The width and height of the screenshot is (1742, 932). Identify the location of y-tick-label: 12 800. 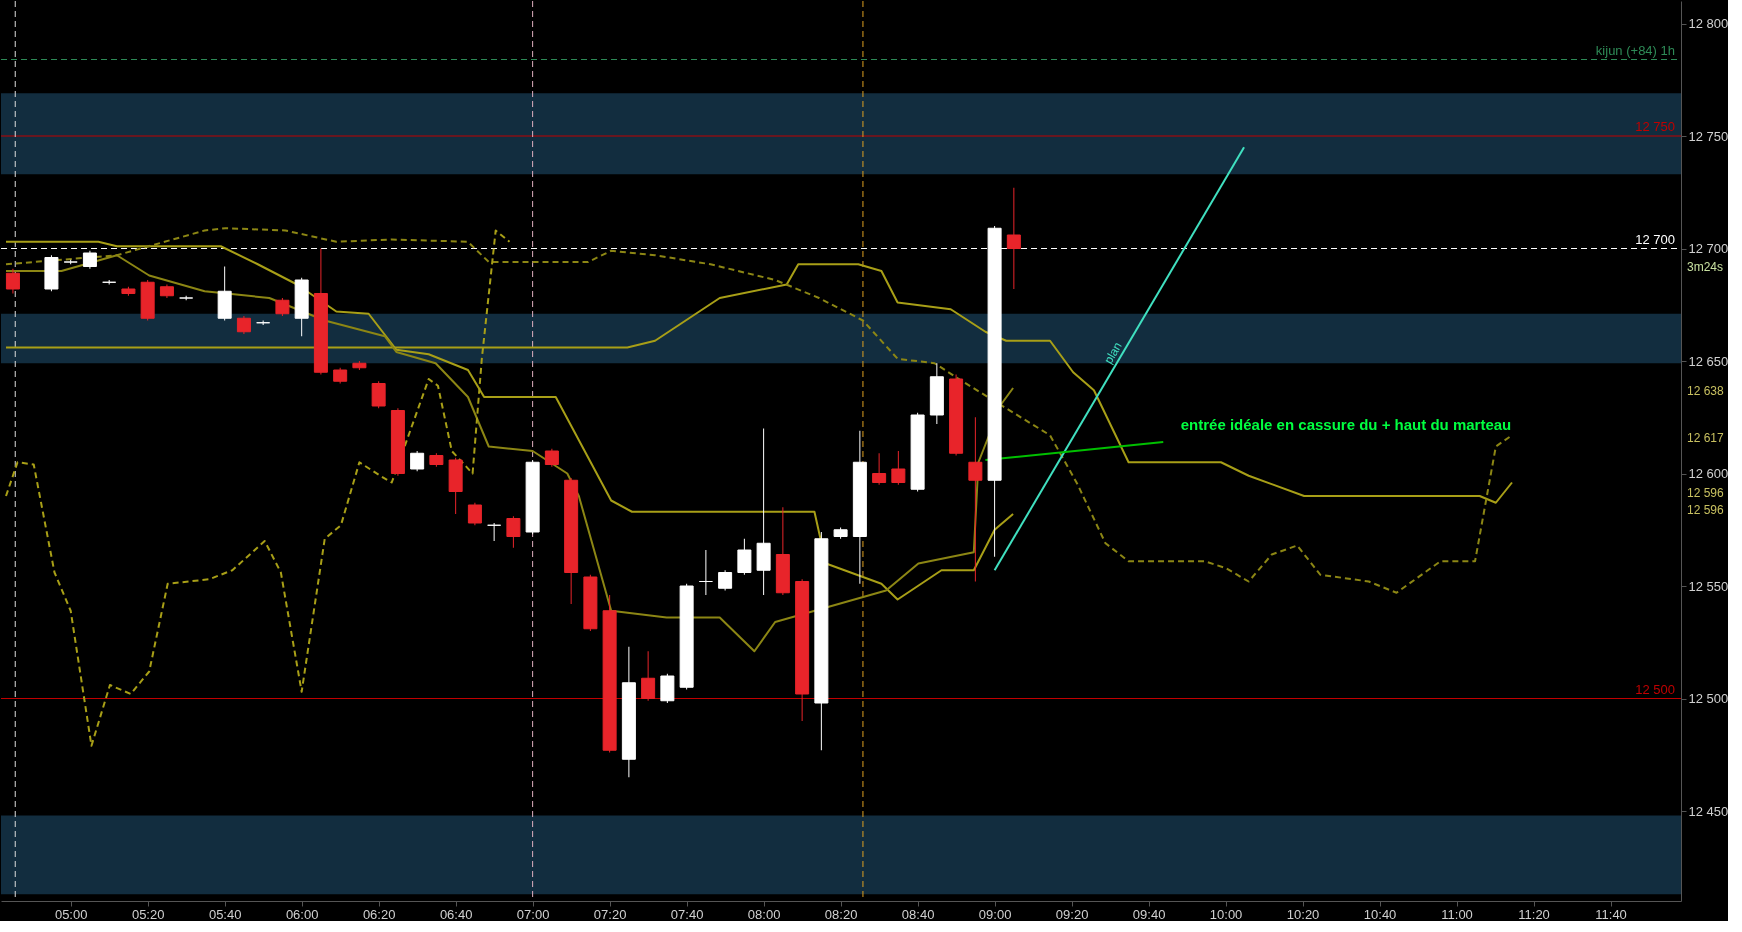
(1708, 23).